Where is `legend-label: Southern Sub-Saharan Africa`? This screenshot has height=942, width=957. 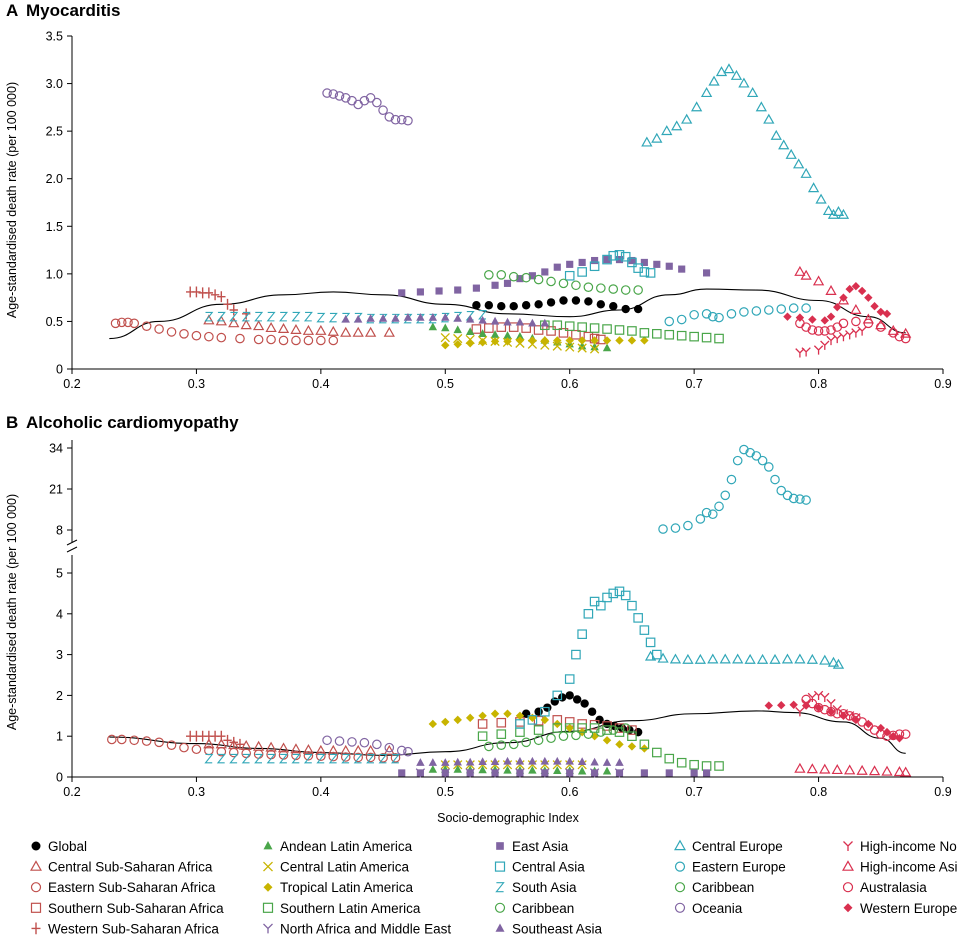 legend-label: Southern Sub-Saharan Africa is located at coordinates (136, 908).